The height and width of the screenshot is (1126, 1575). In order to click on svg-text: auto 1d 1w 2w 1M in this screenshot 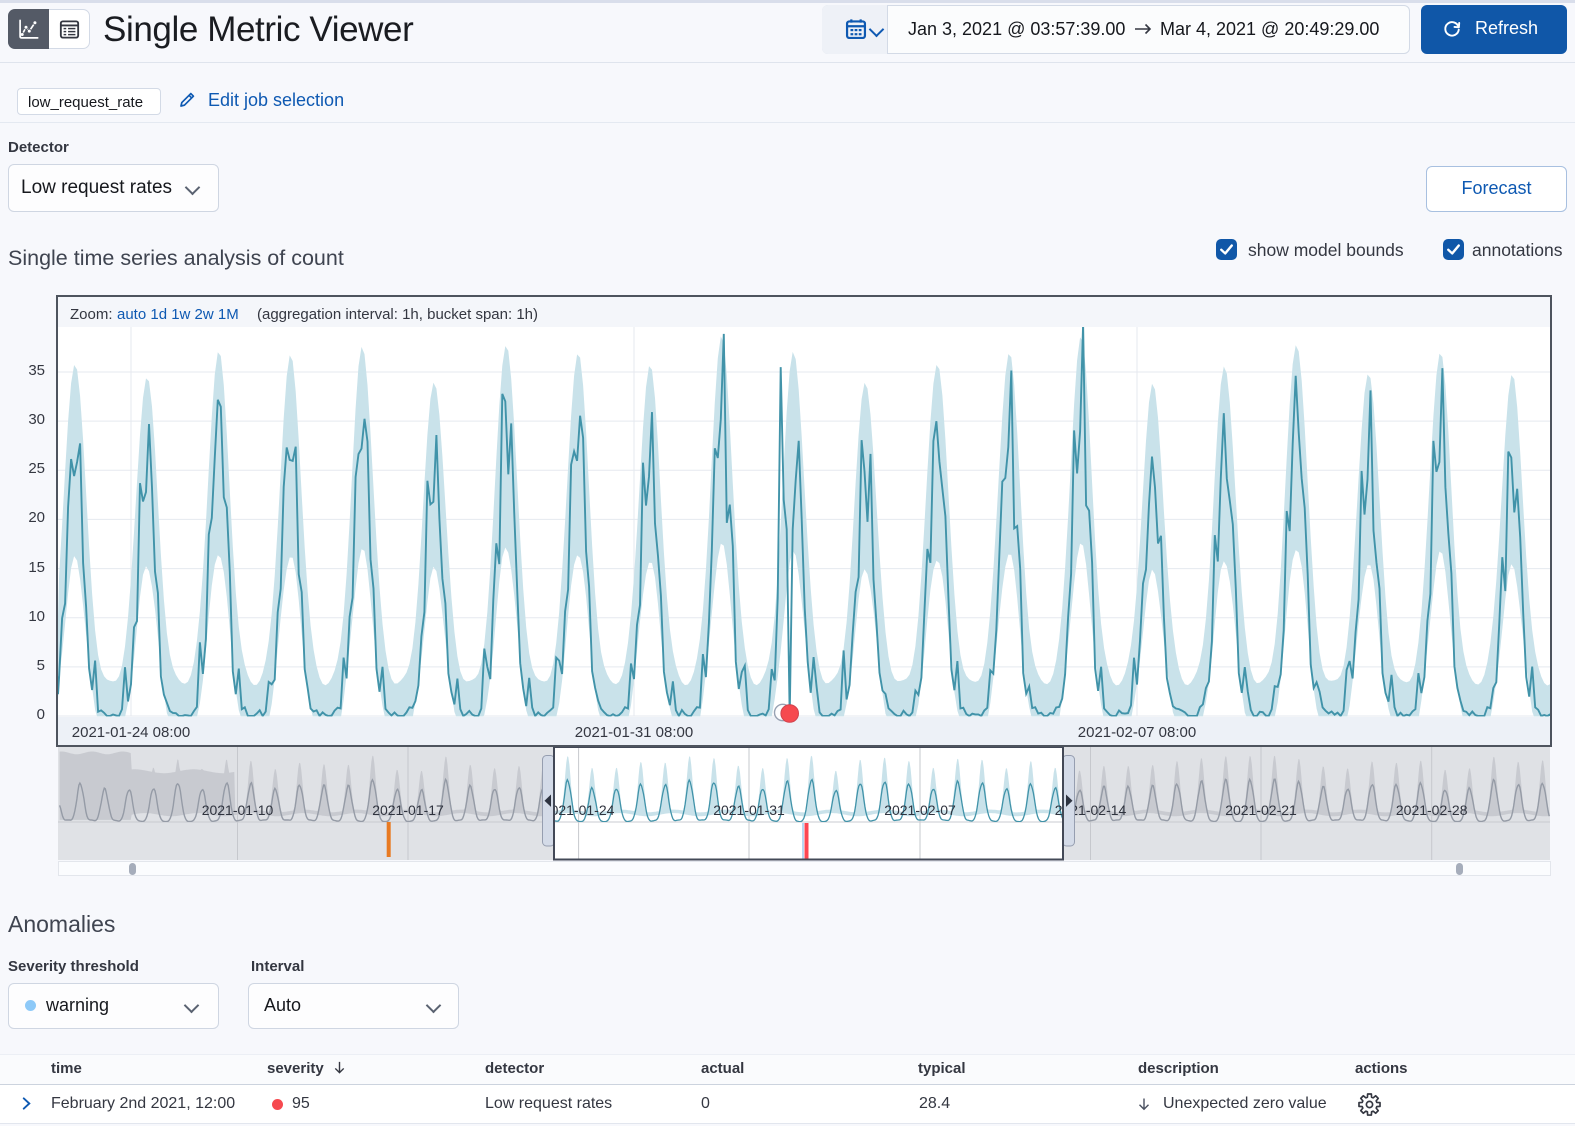, I will do `click(178, 314)`.